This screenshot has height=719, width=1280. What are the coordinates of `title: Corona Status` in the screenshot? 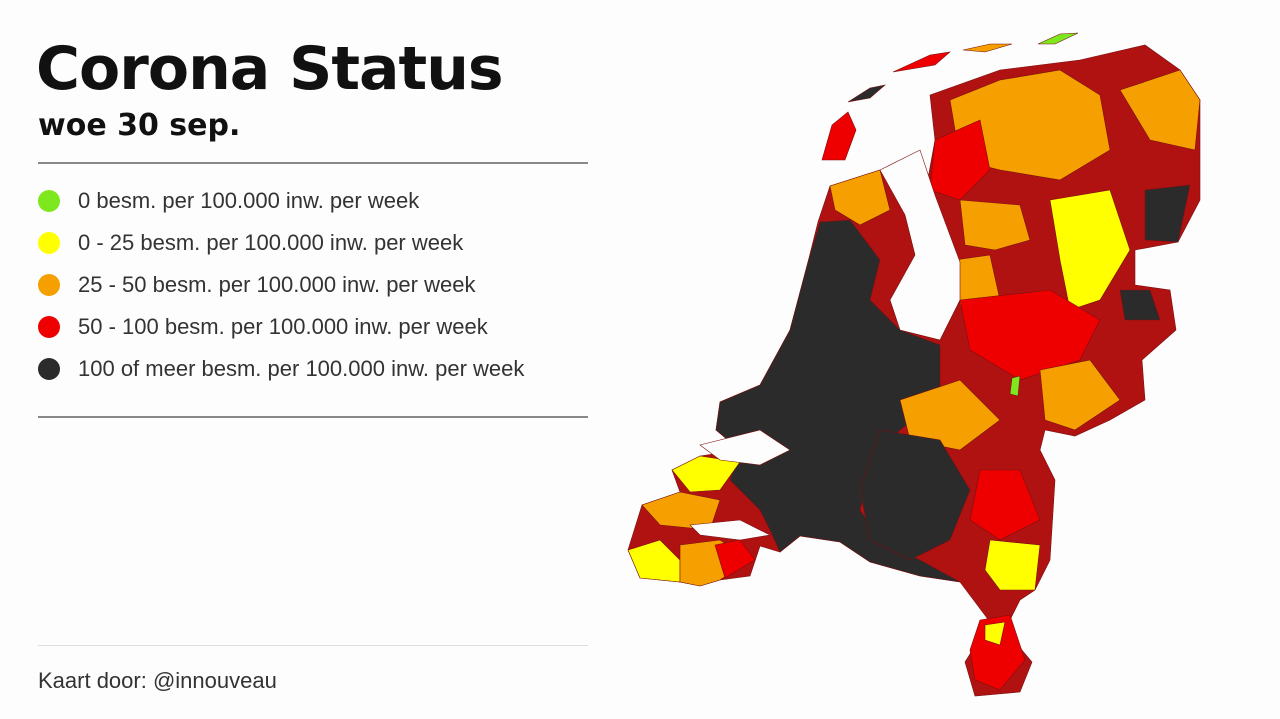 It's located at (270, 69).